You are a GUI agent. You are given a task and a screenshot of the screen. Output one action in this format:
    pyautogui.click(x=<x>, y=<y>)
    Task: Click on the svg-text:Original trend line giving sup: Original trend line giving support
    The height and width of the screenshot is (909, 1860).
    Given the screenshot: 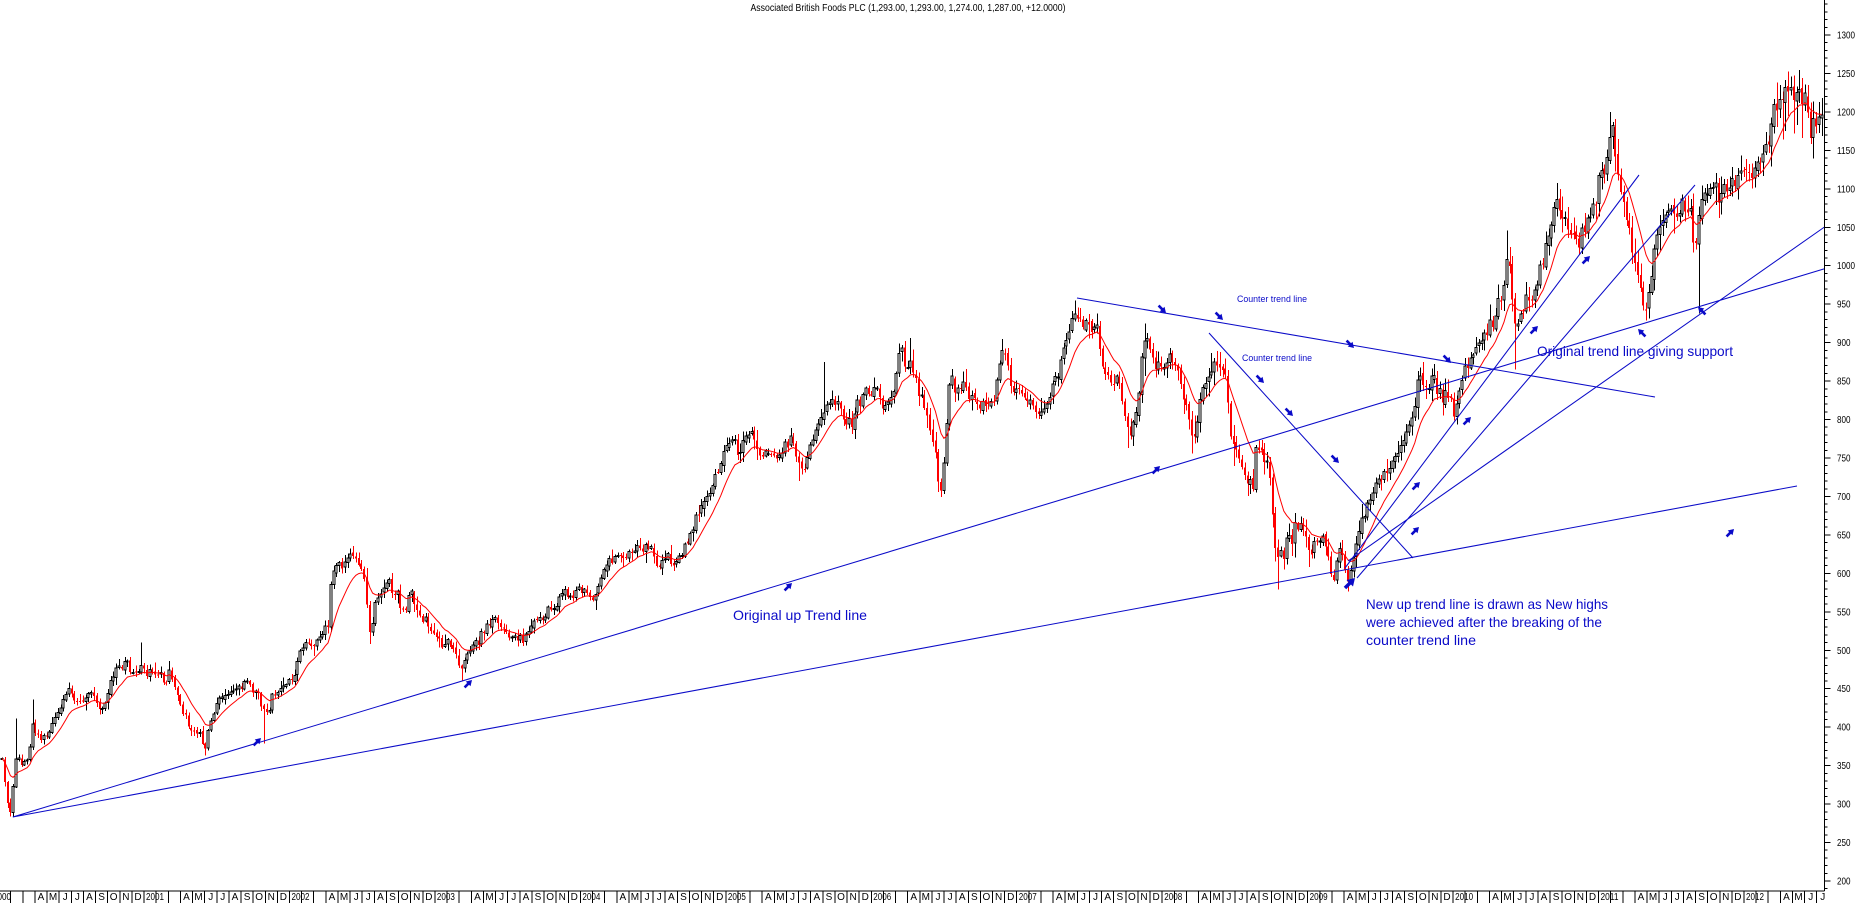 What is the action you would take?
    pyautogui.click(x=1635, y=351)
    